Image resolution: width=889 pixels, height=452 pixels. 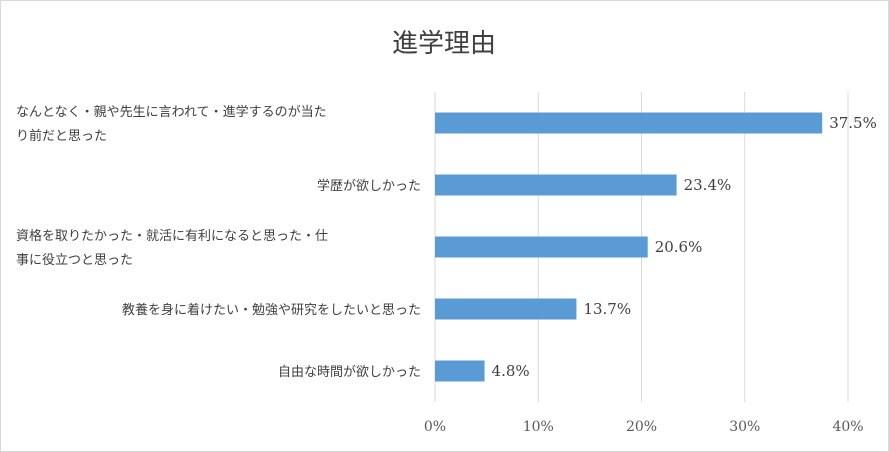 I want to click on category-label: 学歴が欲しかった, so click(x=369, y=186).